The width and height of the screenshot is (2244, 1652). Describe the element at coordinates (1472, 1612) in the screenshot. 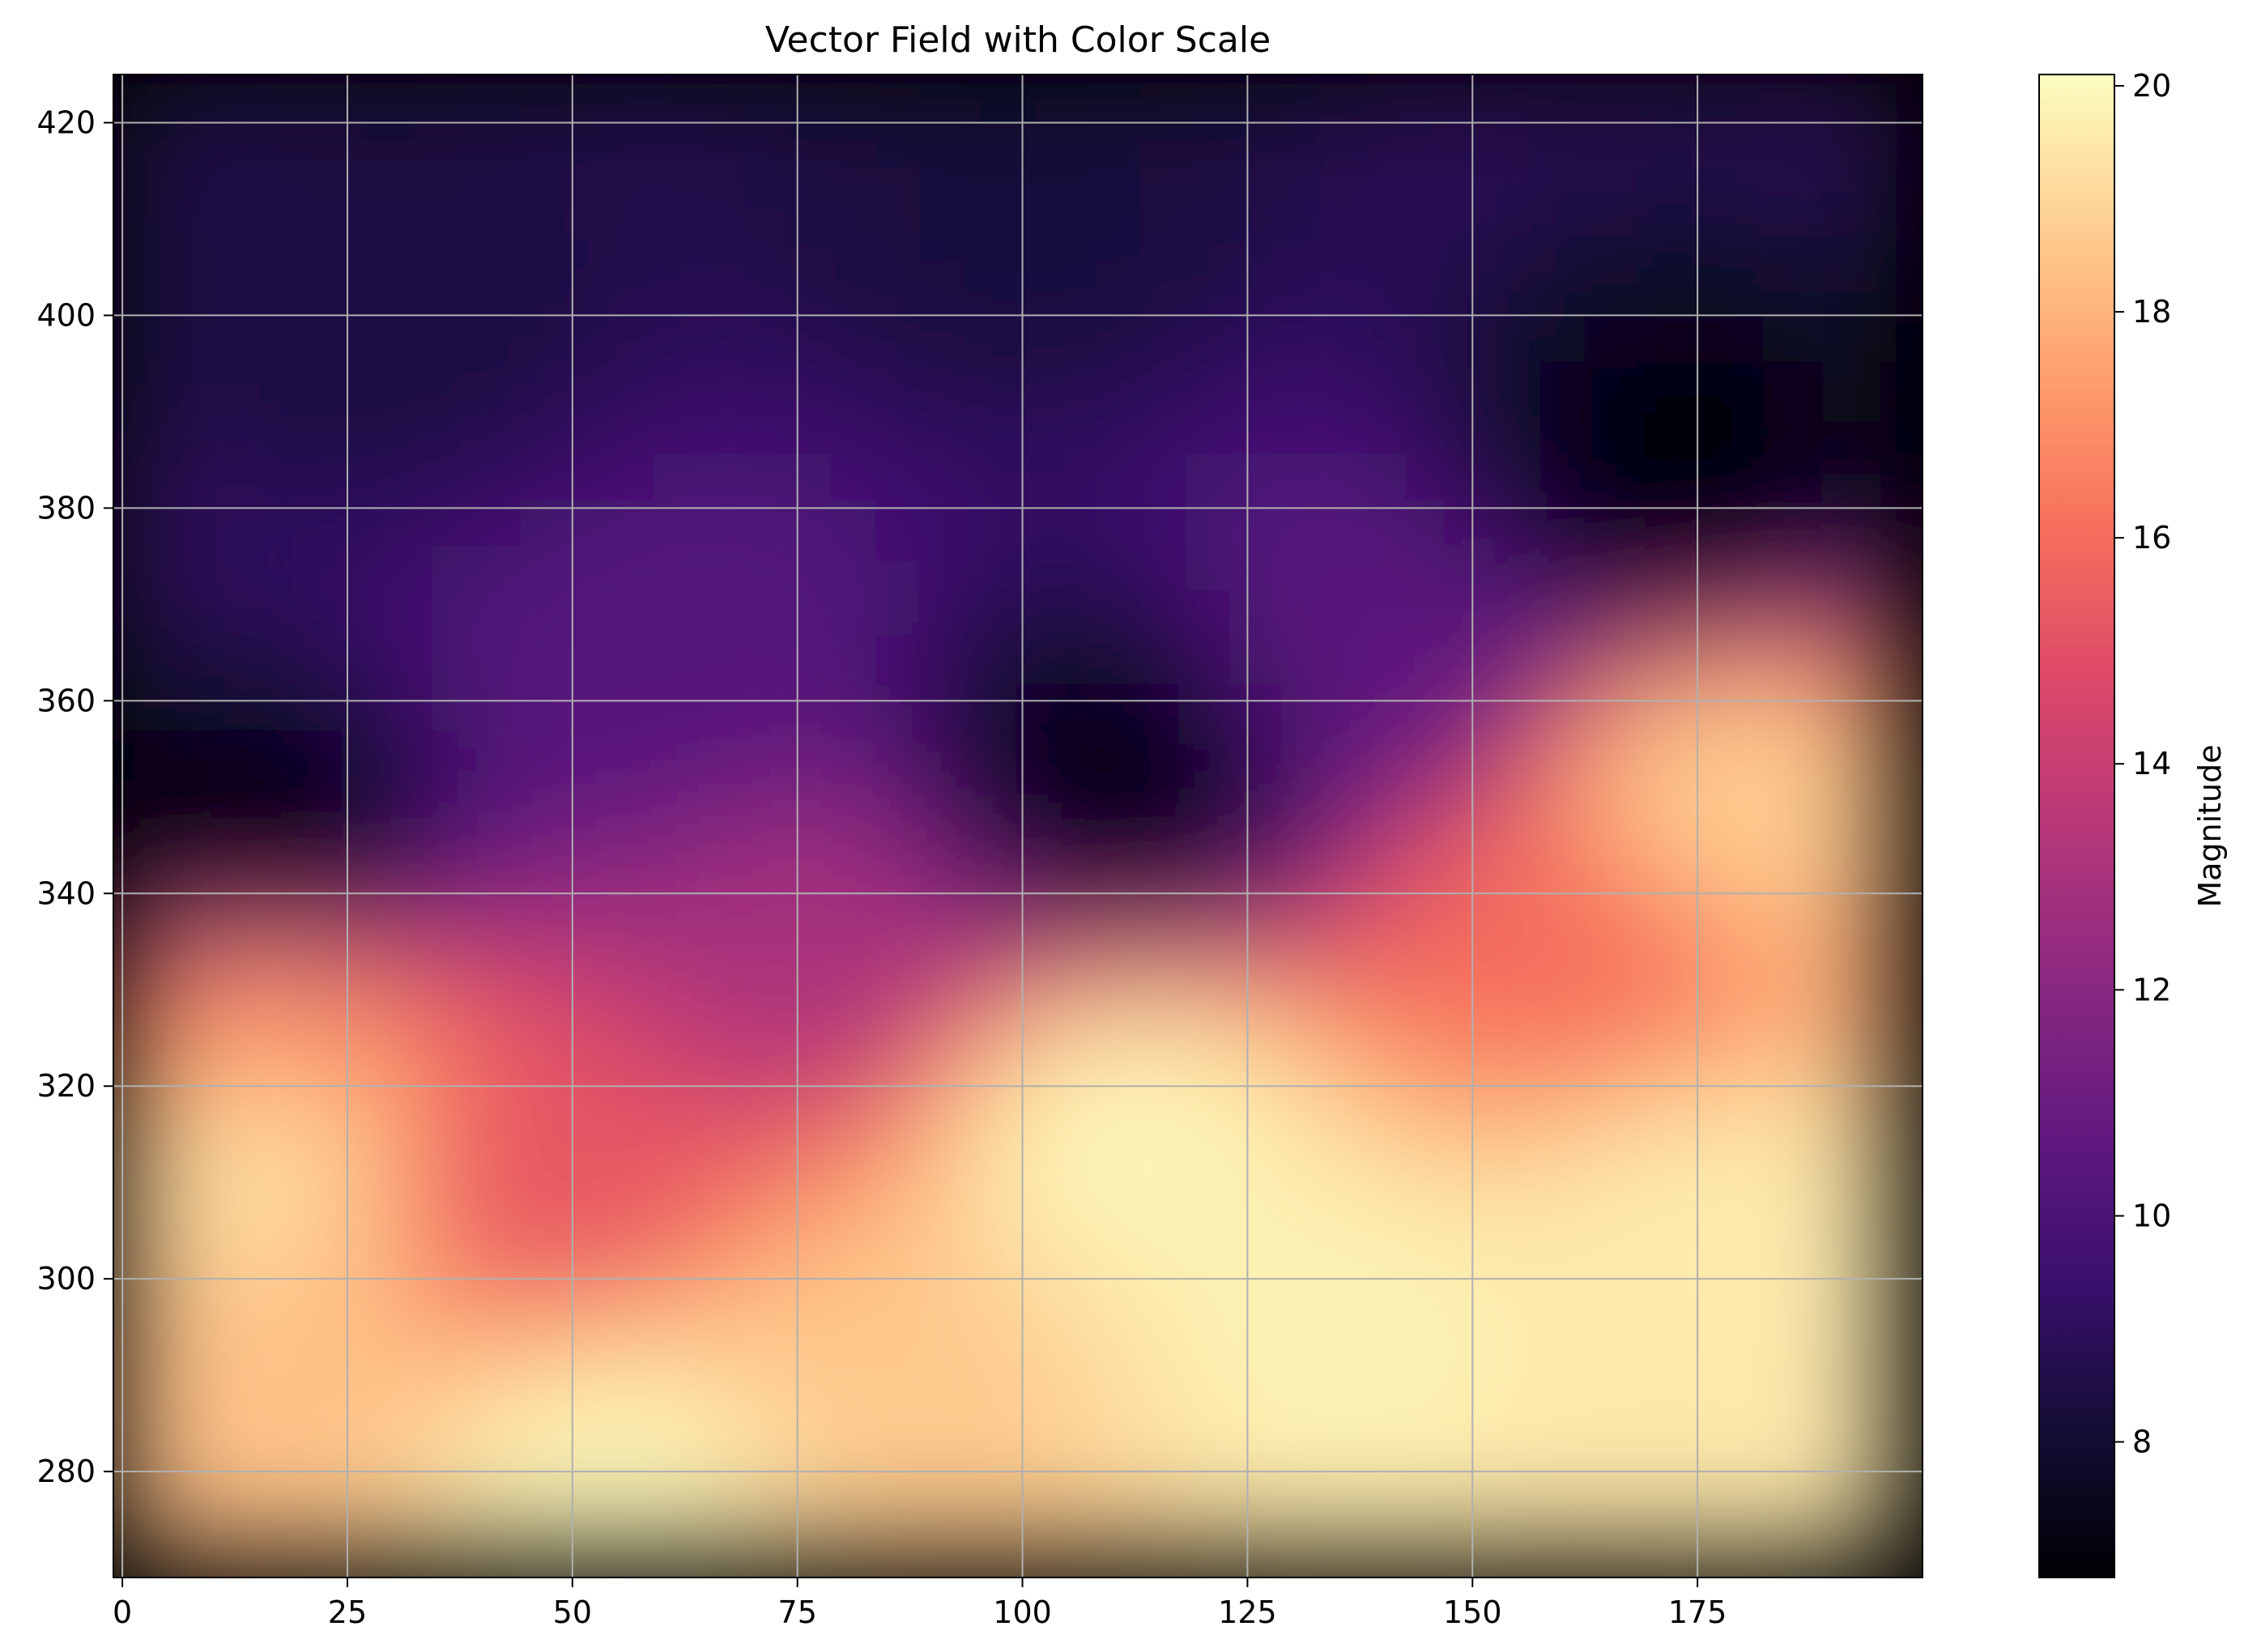

I see `x-tick-label: 150` at that location.